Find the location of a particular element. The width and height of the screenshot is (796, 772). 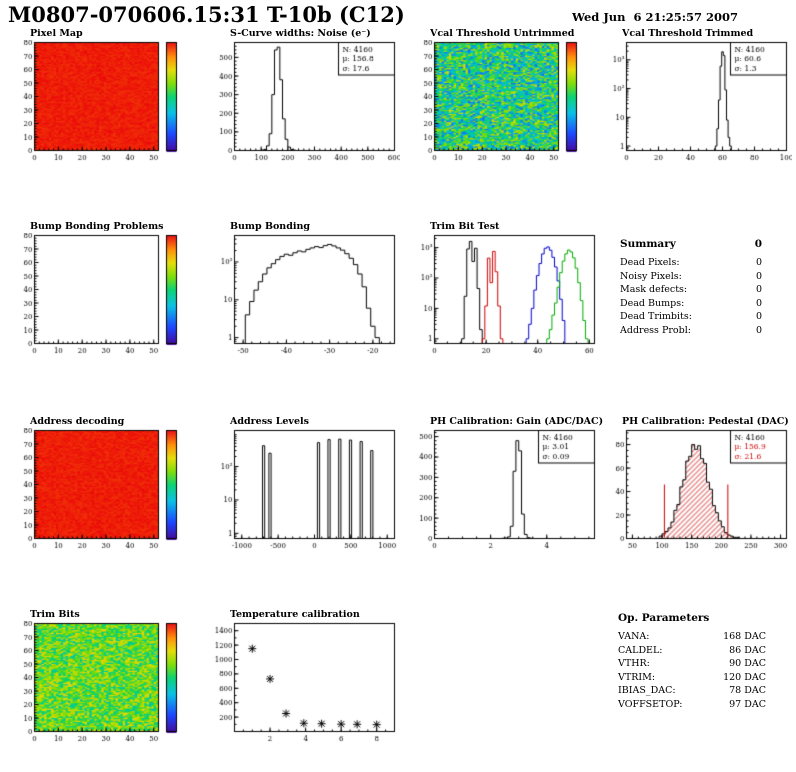

plot-title: Bump Bonding is located at coordinates (270, 226).